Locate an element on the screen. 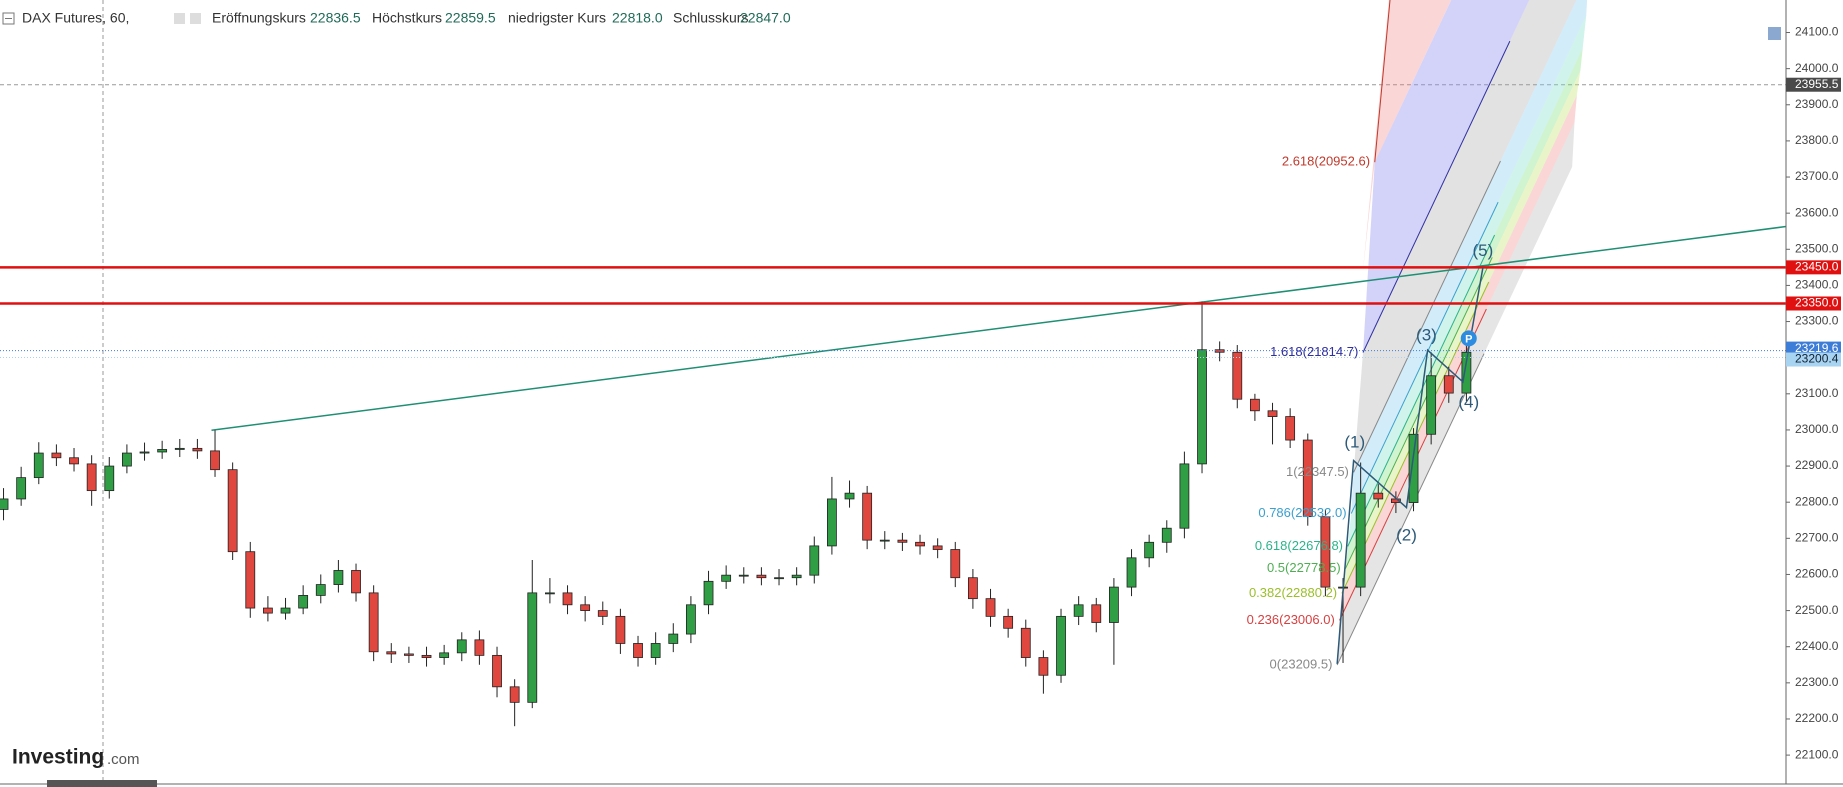 The width and height of the screenshot is (1843, 787). y-tick-label: 23100.0 is located at coordinates (1817, 393).